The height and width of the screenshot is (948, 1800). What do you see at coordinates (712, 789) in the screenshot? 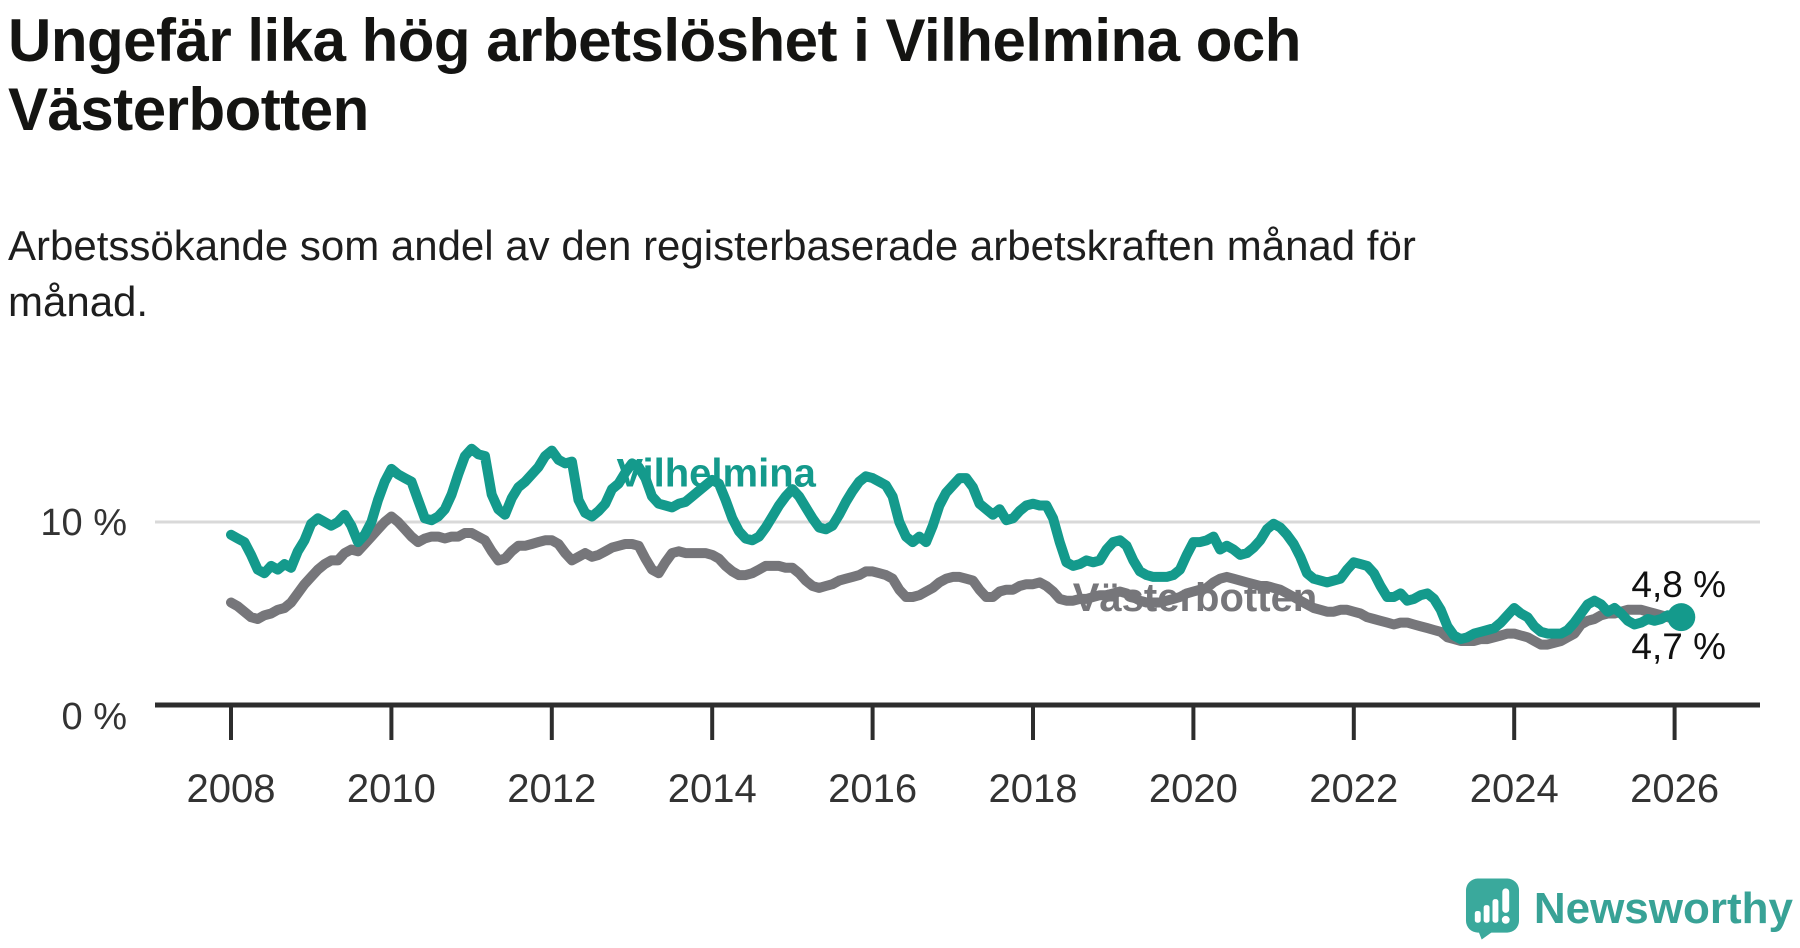
I see `x-axis-label: 2014` at bounding box center [712, 789].